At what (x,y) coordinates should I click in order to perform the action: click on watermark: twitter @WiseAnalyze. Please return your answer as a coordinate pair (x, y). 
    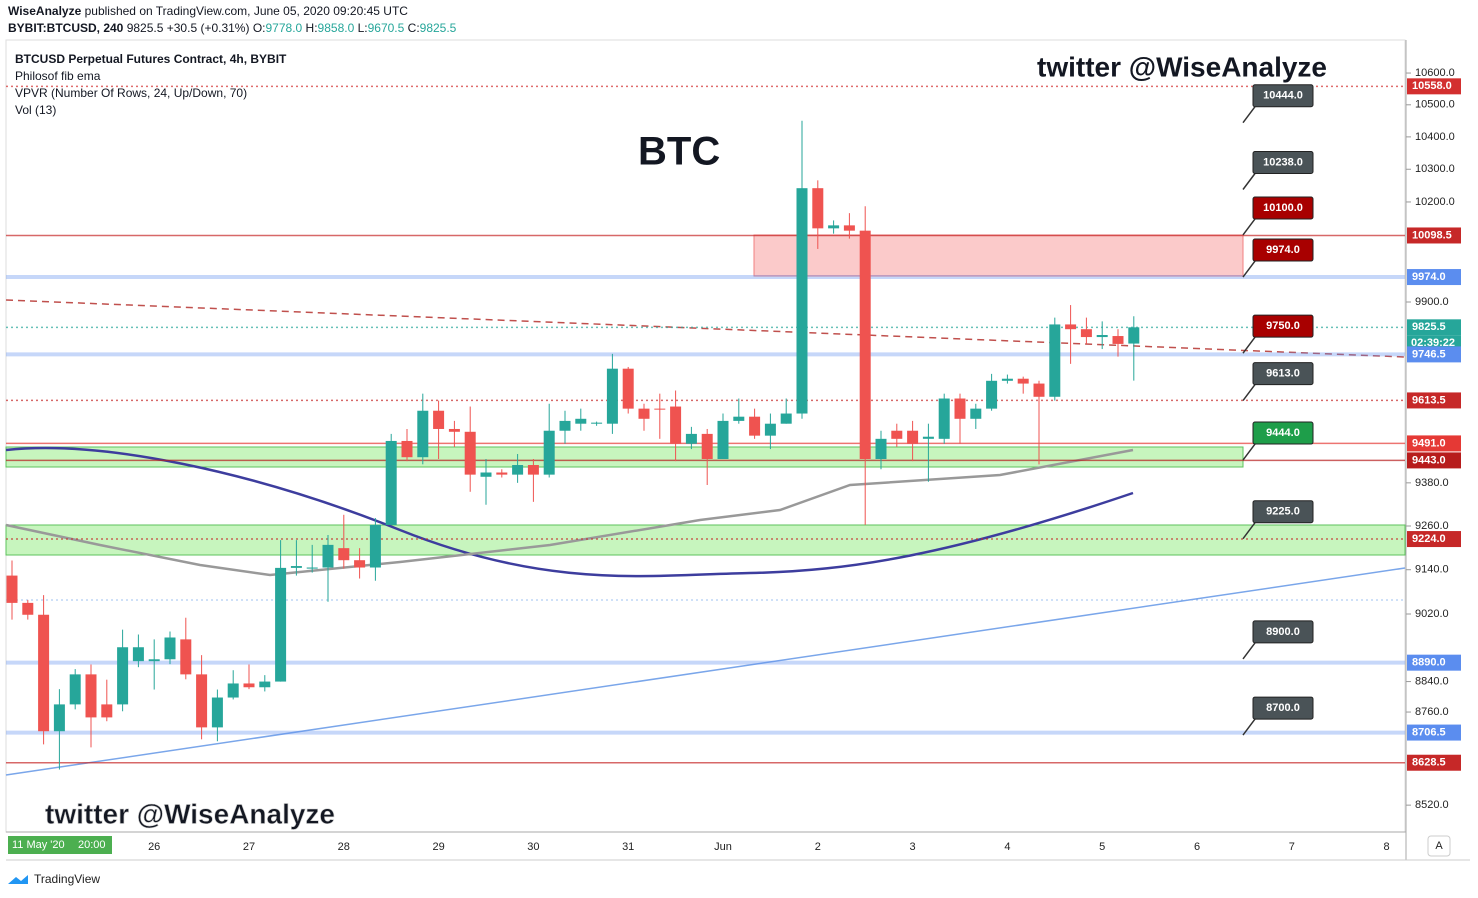
    Looking at the image, I should click on (190, 813).